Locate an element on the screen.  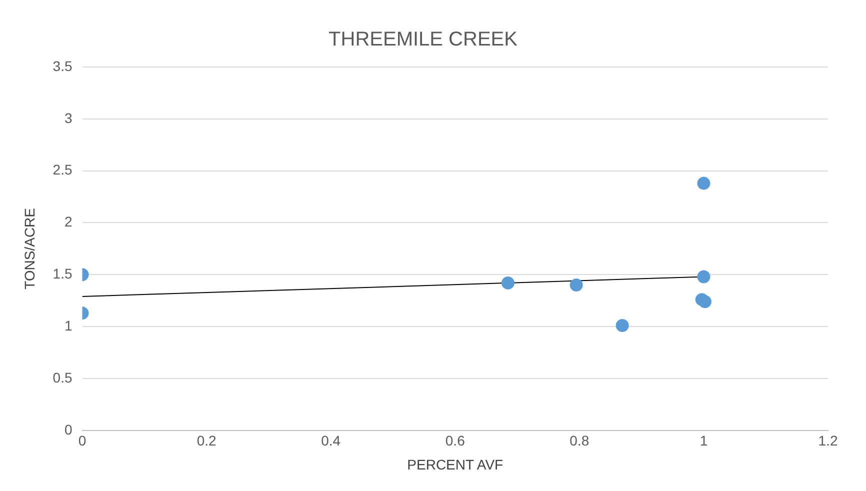
chart-title: THREEMILE CREEK is located at coordinates (423, 39).